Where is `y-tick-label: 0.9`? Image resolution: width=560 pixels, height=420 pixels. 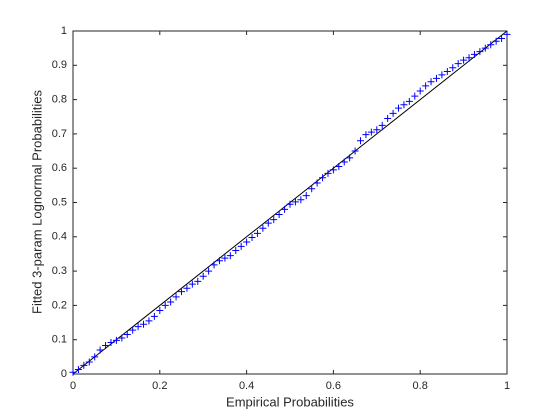
y-tick-label: 0.9 is located at coordinates (59, 65).